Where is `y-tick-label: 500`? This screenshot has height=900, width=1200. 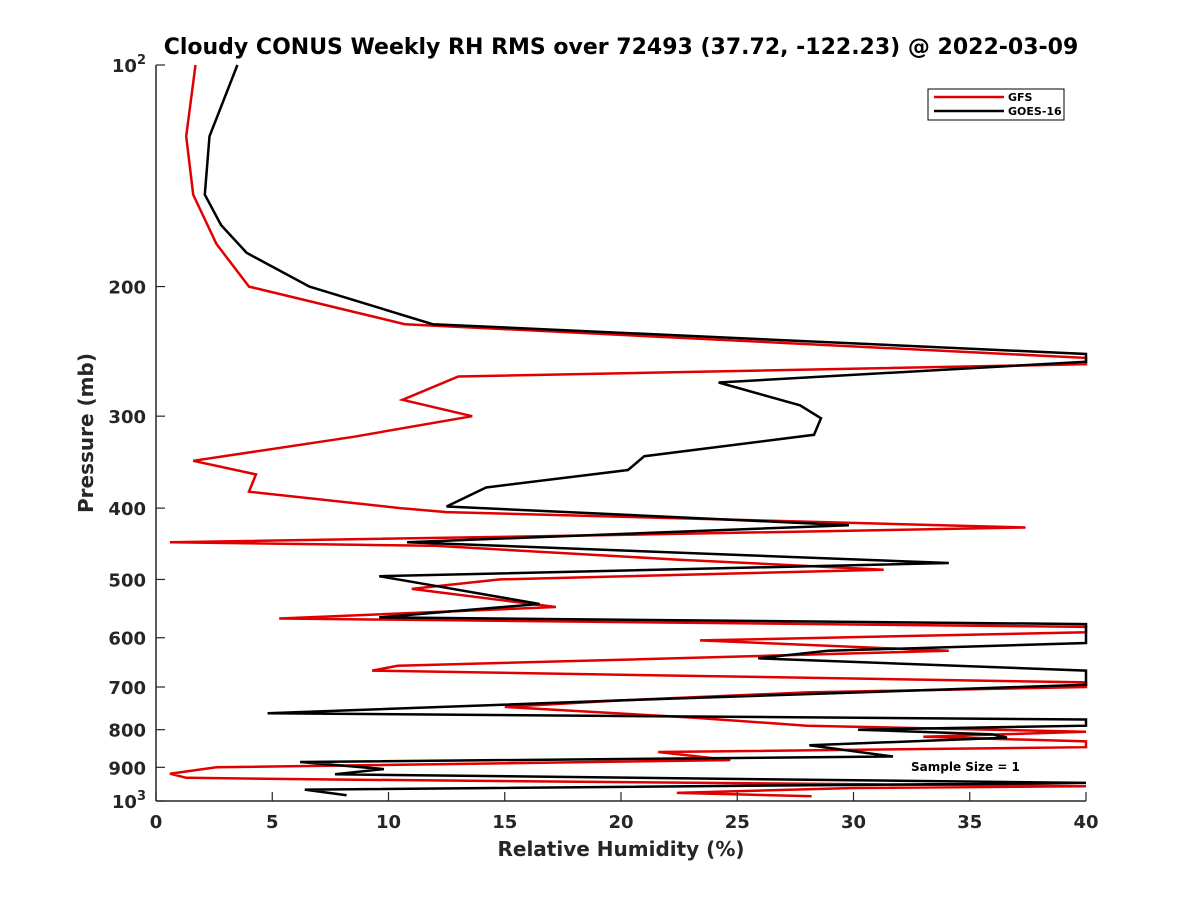
y-tick-label: 500 is located at coordinates (127, 580).